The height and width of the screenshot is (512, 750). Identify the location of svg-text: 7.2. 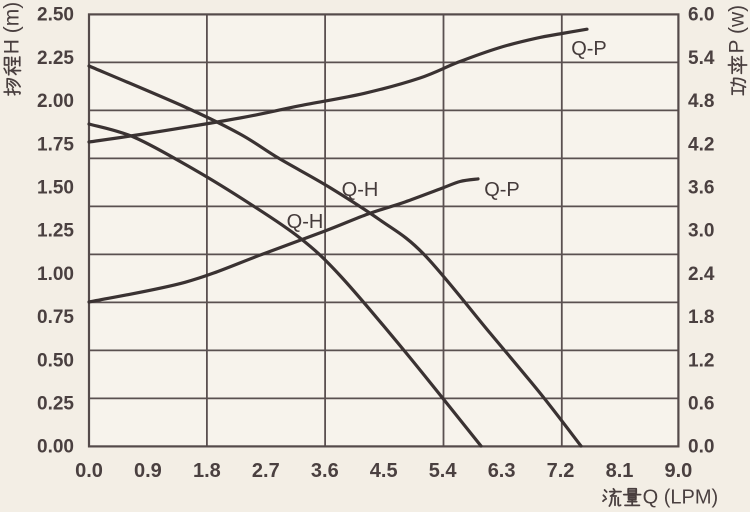
(561, 471).